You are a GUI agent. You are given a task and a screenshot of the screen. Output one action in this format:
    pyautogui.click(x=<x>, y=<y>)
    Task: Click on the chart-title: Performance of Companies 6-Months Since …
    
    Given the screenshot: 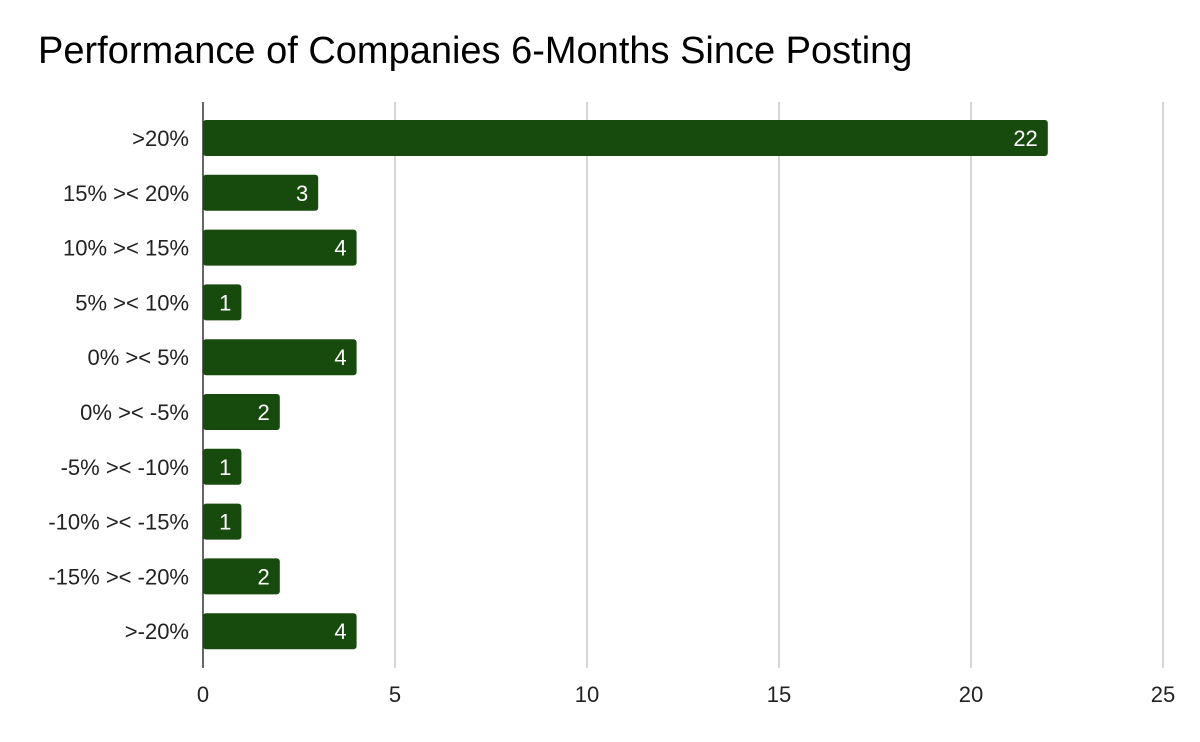 What is the action you would take?
    pyautogui.click(x=475, y=51)
    